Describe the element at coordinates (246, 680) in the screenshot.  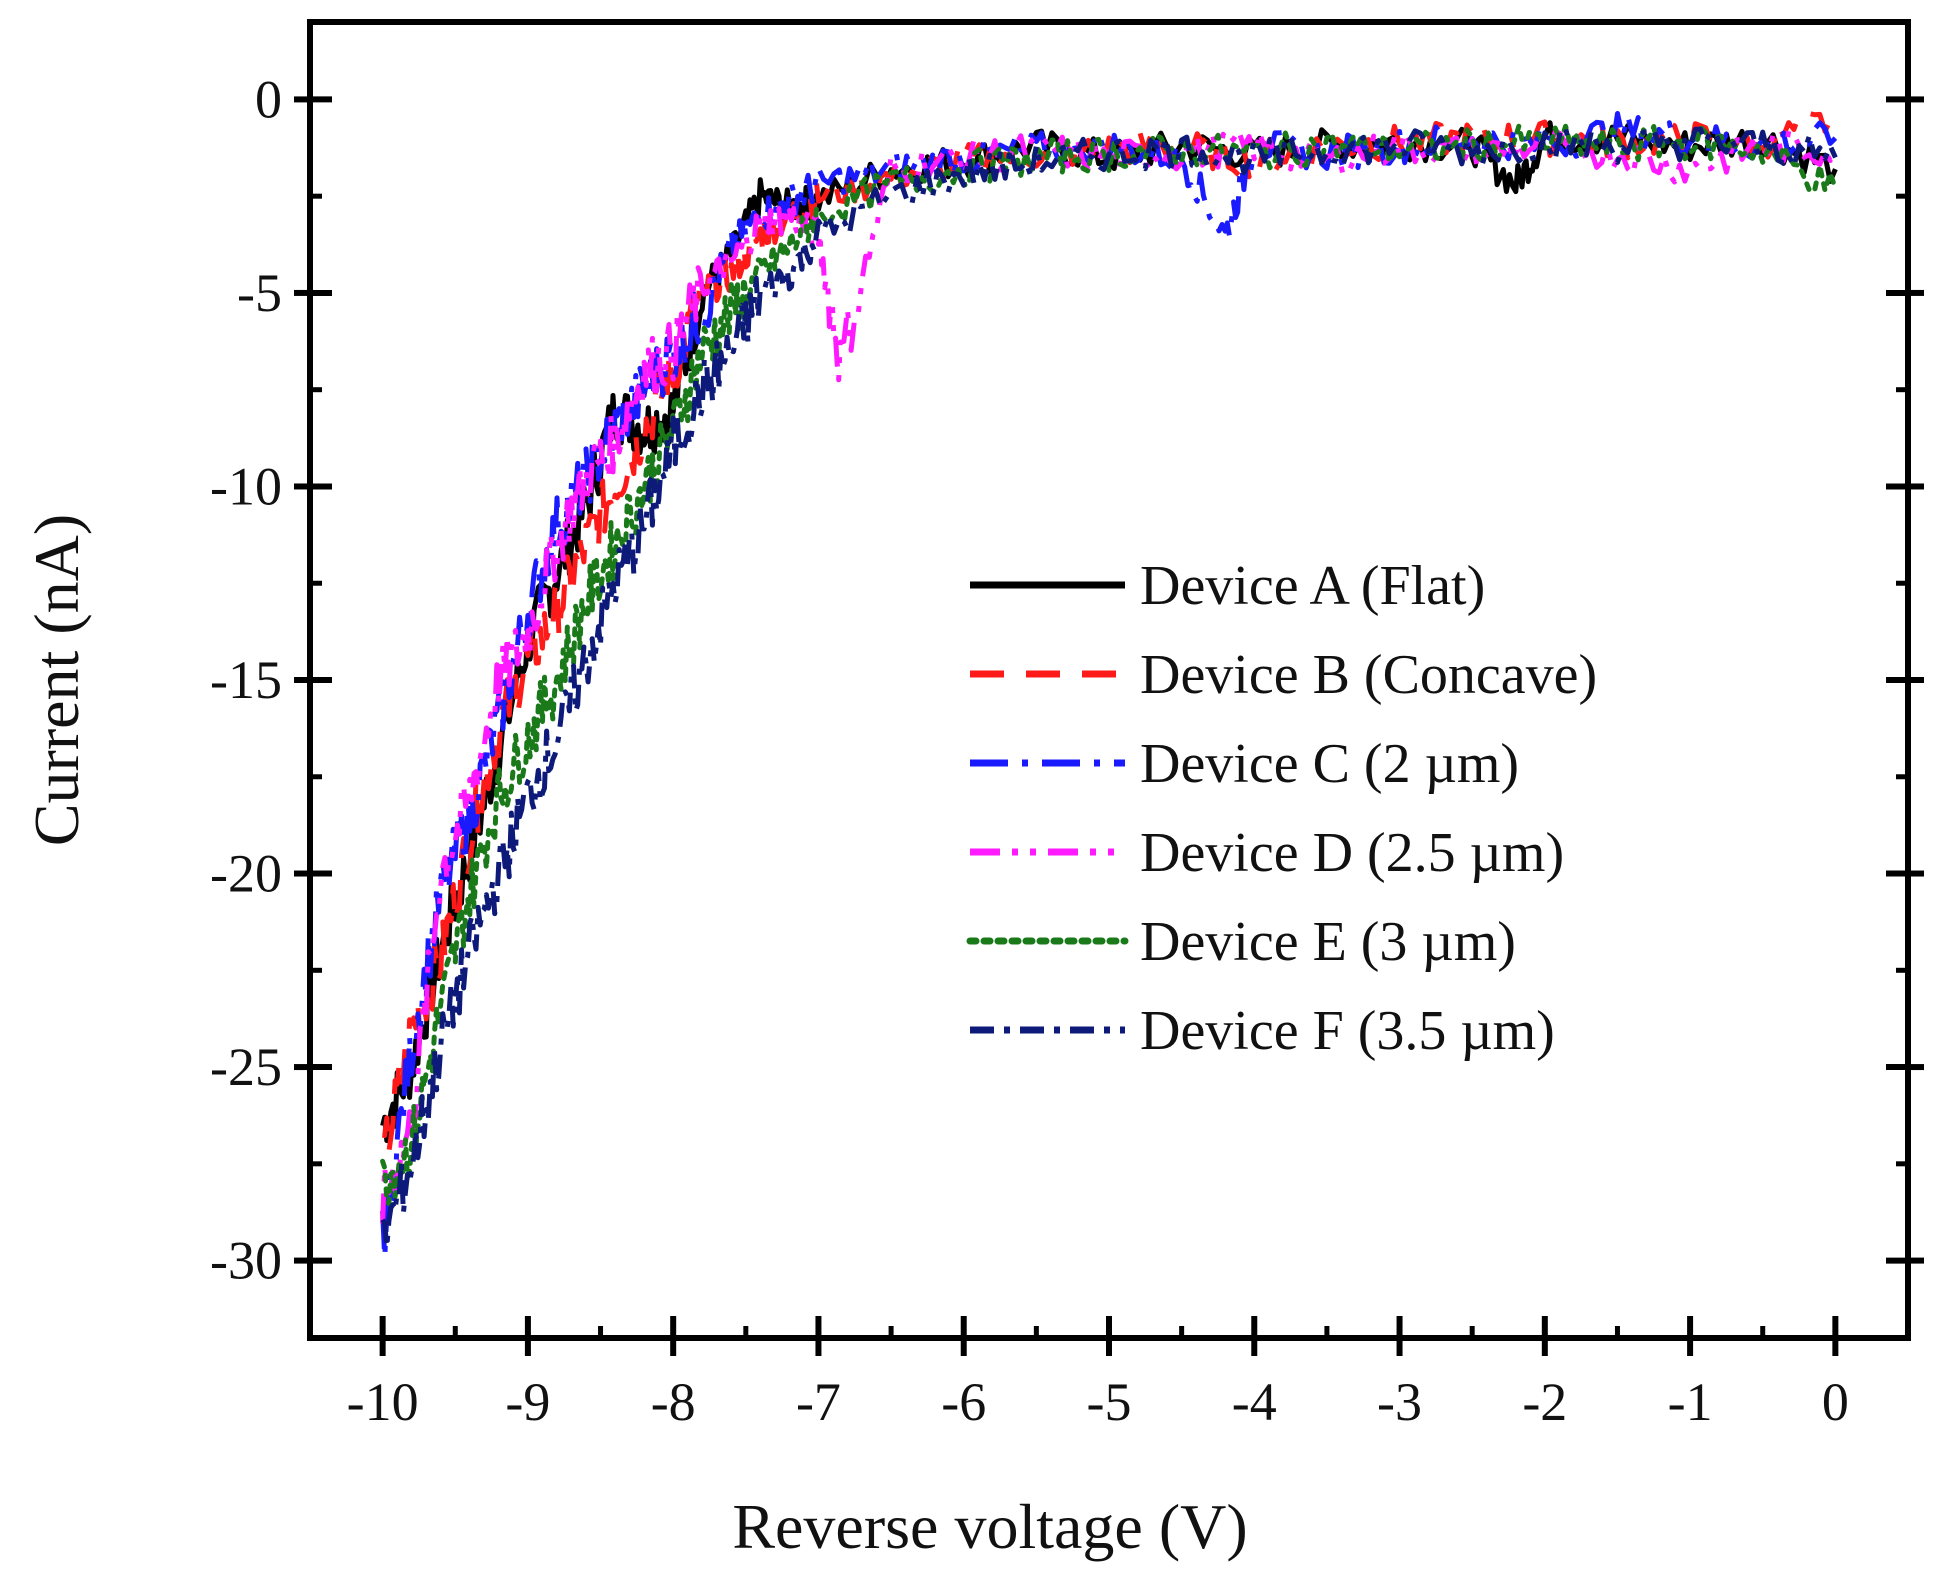
I see `y-tick-label: -15` at that location.